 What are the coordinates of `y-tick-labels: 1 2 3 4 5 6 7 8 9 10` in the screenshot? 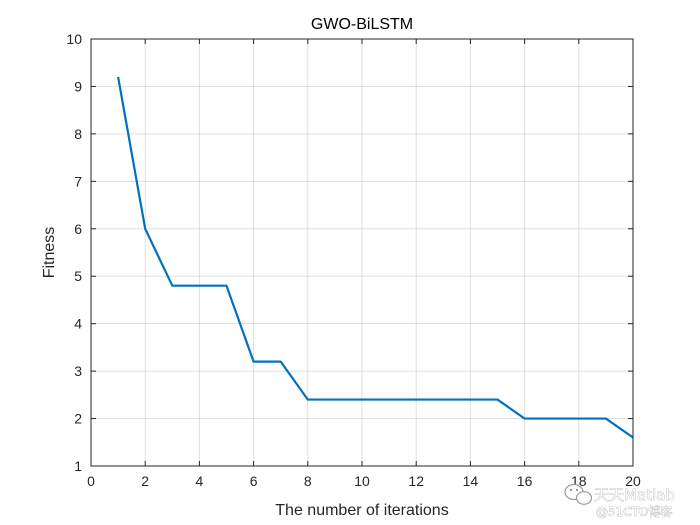 It's located at (74, 252).